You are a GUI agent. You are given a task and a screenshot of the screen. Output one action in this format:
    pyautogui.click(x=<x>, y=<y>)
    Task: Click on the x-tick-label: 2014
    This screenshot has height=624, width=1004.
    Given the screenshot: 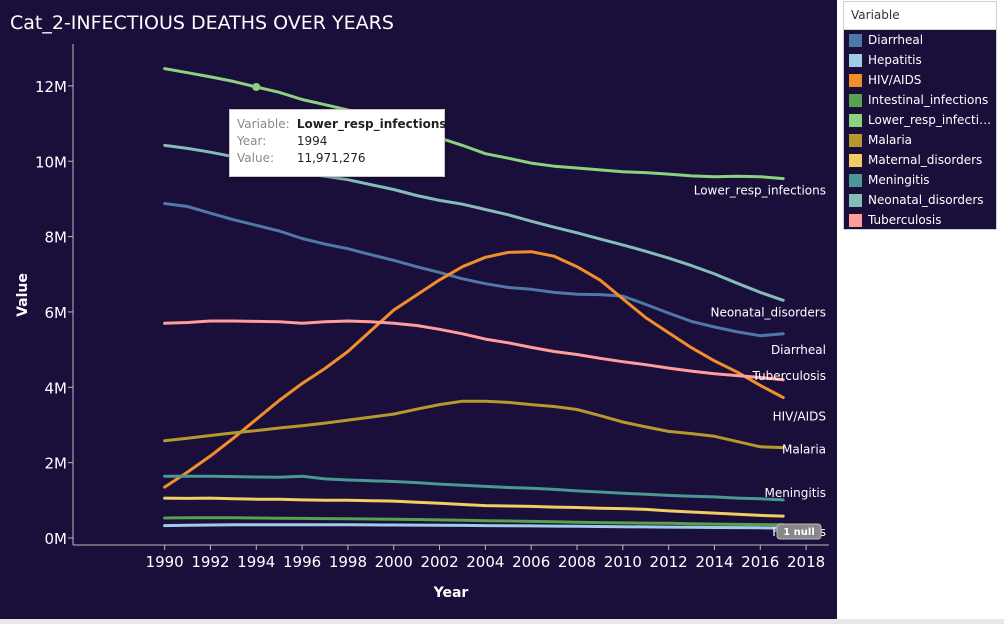 What is the action you would take?
    pyautogui.click(x=714, y=562)
    